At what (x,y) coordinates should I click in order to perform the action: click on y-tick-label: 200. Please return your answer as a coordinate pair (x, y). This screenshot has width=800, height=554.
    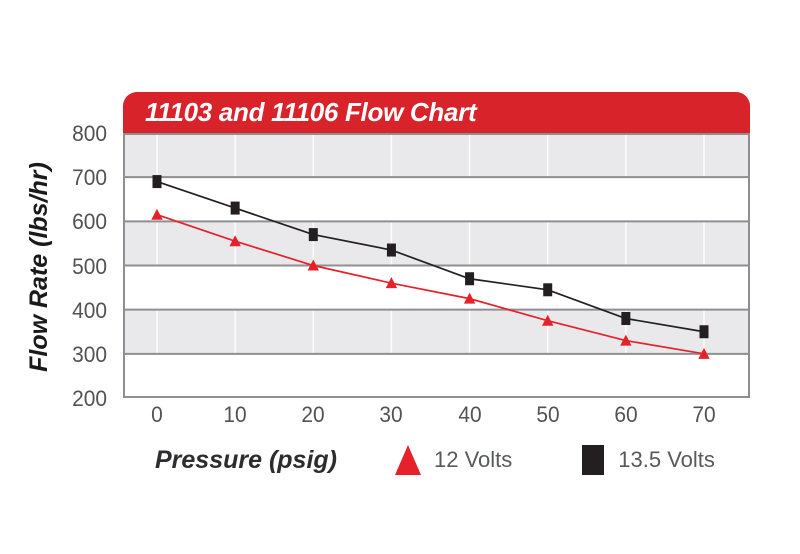
    Looking at the image, I should click on (89, 398).